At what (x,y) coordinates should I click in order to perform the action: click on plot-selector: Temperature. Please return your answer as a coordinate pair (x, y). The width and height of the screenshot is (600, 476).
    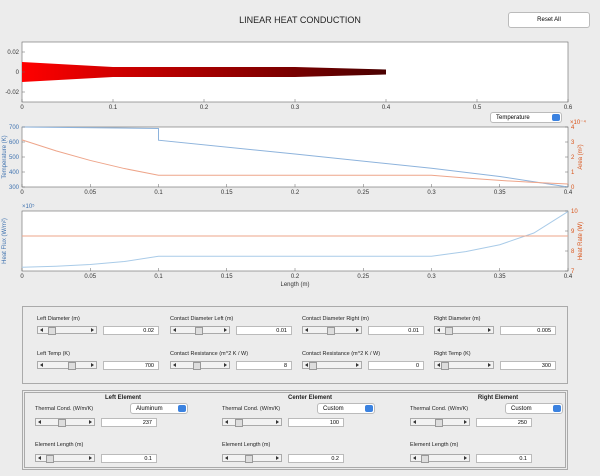
    Looking at the image, I should click on (526, 117).